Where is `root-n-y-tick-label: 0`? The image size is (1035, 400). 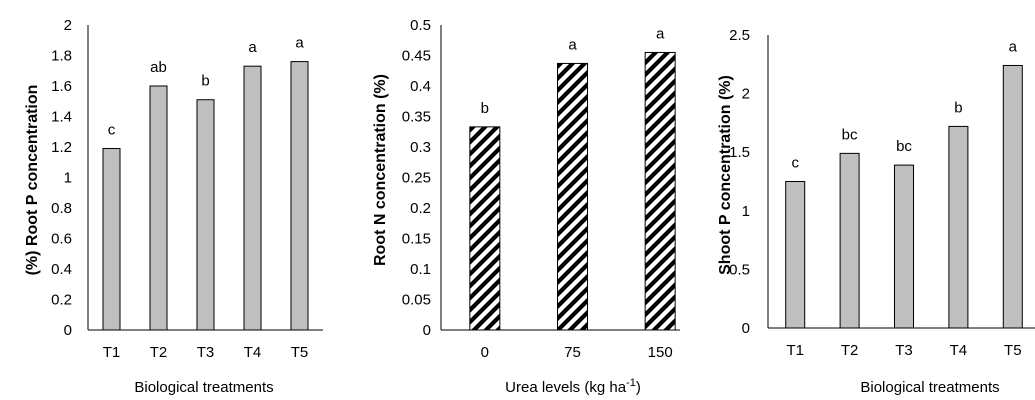
root-n-y-tick-label: 0 is located at coordinates (427, 330).